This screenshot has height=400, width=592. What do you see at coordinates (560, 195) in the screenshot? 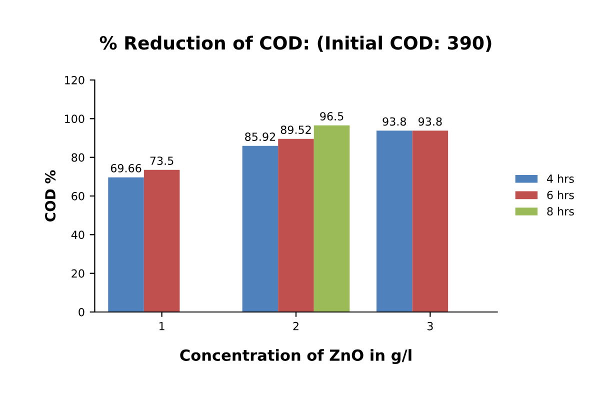
I see `legend-label: 6 hrs` at bounding box center [560, 195].